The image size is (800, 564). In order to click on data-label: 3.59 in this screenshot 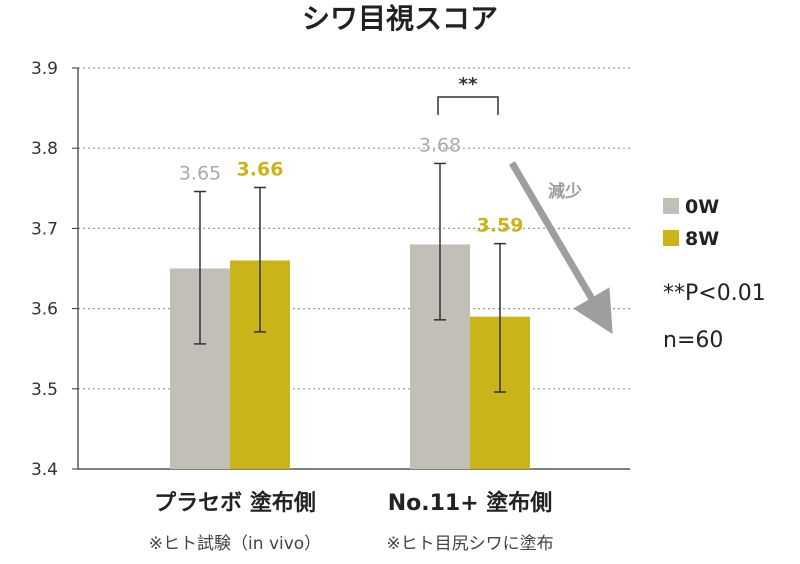, I will do `click(500, 226)`.